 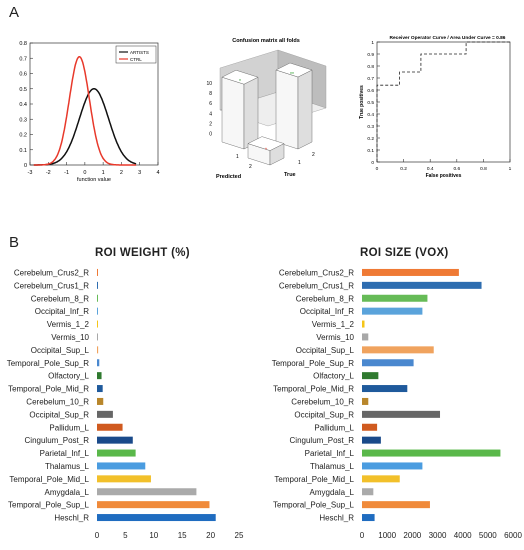 I want to click on bar-occipital-sup-l, so click(x=98, y=350).